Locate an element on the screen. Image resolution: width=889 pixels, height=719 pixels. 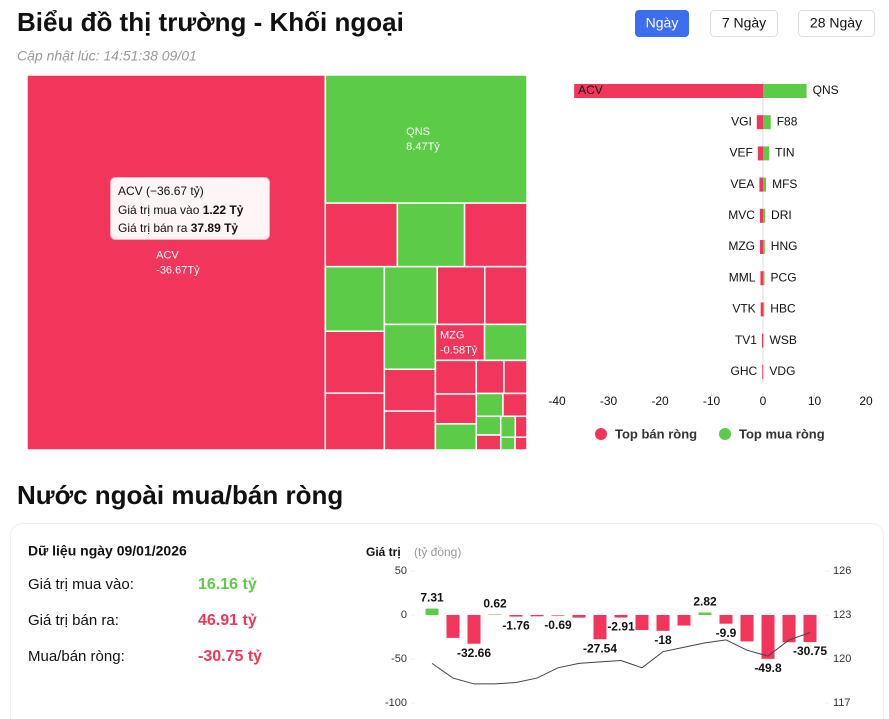
tooltip-value: 1.22 Tỷ is located at coordinates (223, 210).